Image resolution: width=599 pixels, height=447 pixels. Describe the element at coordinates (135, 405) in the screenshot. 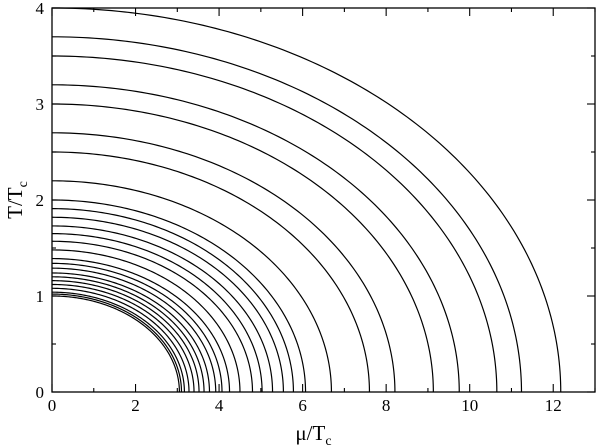

I see `x-tick-label: 2` at that location.